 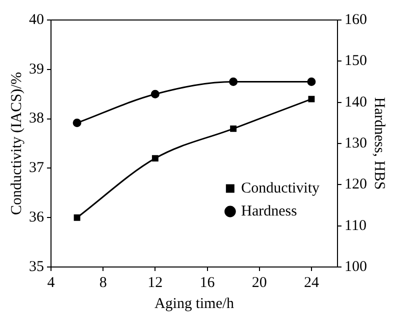 I want to click on y2-tick-label: 130, so click(x=355, y=143).